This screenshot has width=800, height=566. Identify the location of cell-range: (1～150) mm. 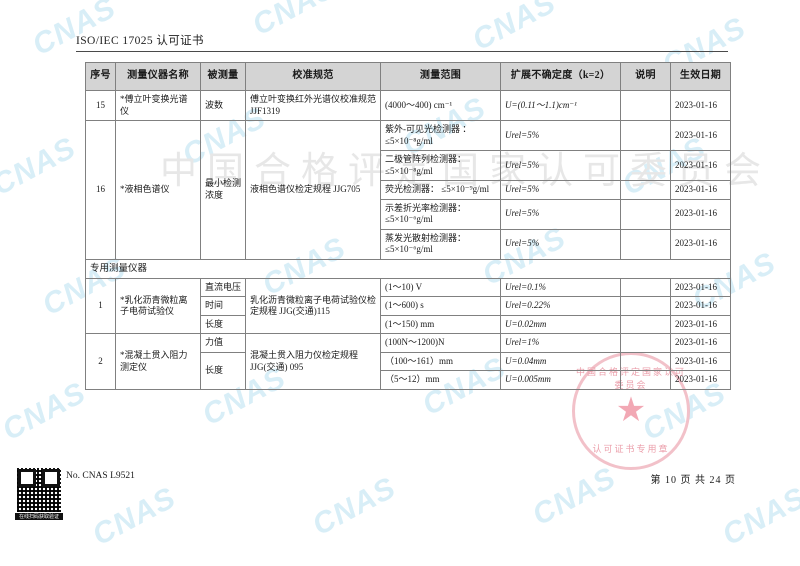
(440, 324).